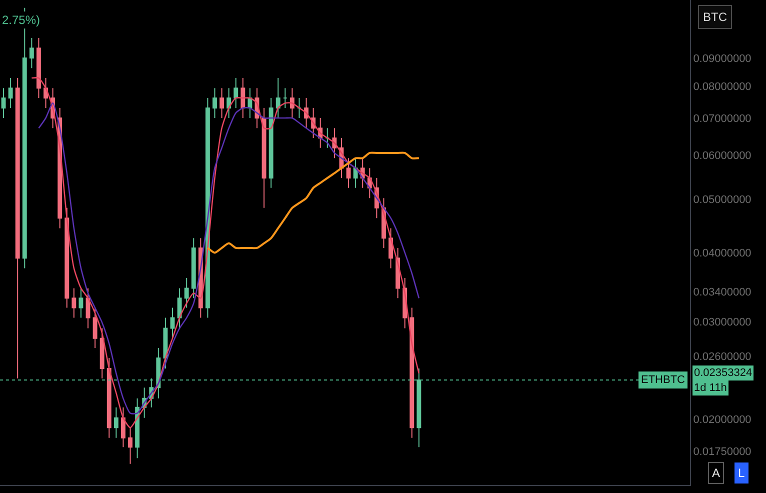 The height and width of the screenshot is (493, 766). I want to click on y-tick-label: 0.06000000, so click(722, 156).